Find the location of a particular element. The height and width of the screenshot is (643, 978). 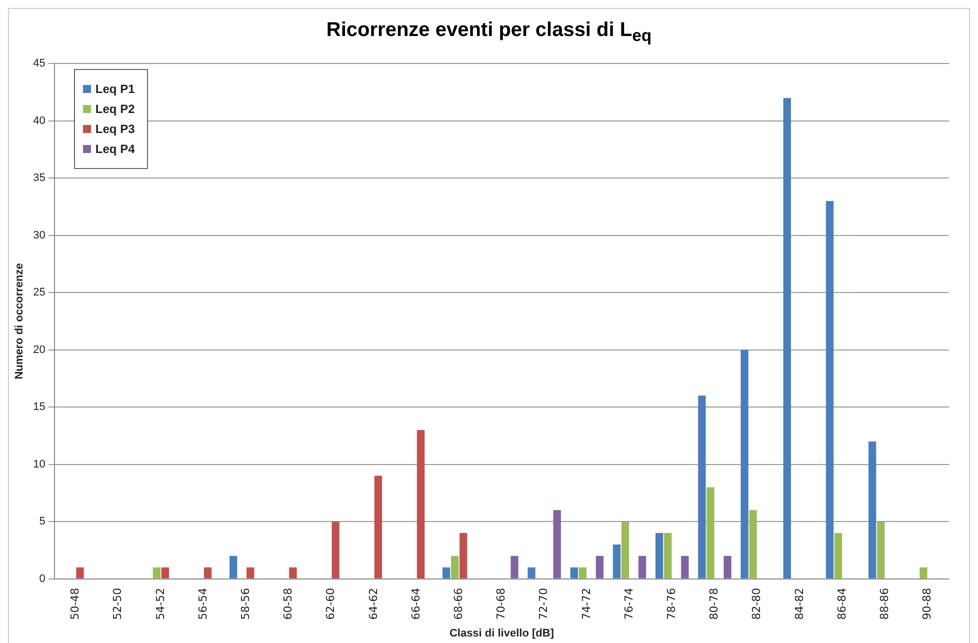

x-tick-label: 90-88 is located at coordinates (927, 604).